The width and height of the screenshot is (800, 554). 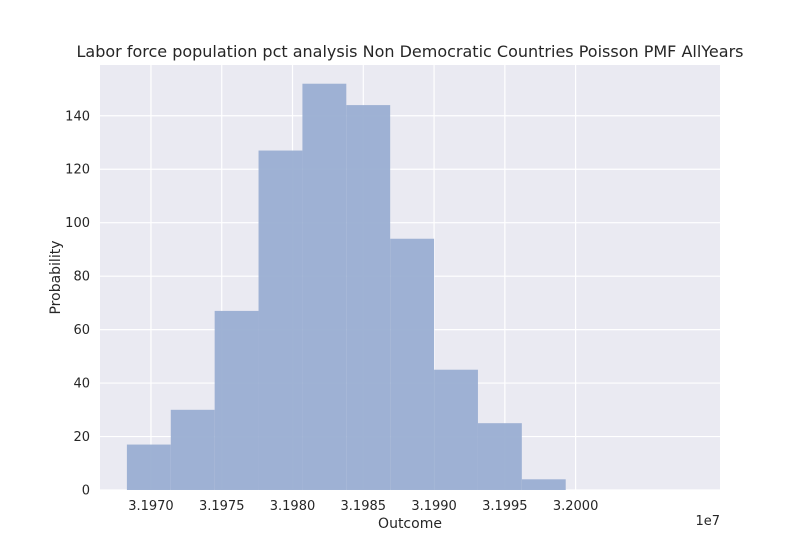 What do you see at coordinates (77, 170) in the screenshot?
I see `y-tick-label: 120` at bounding box center [77, 170].